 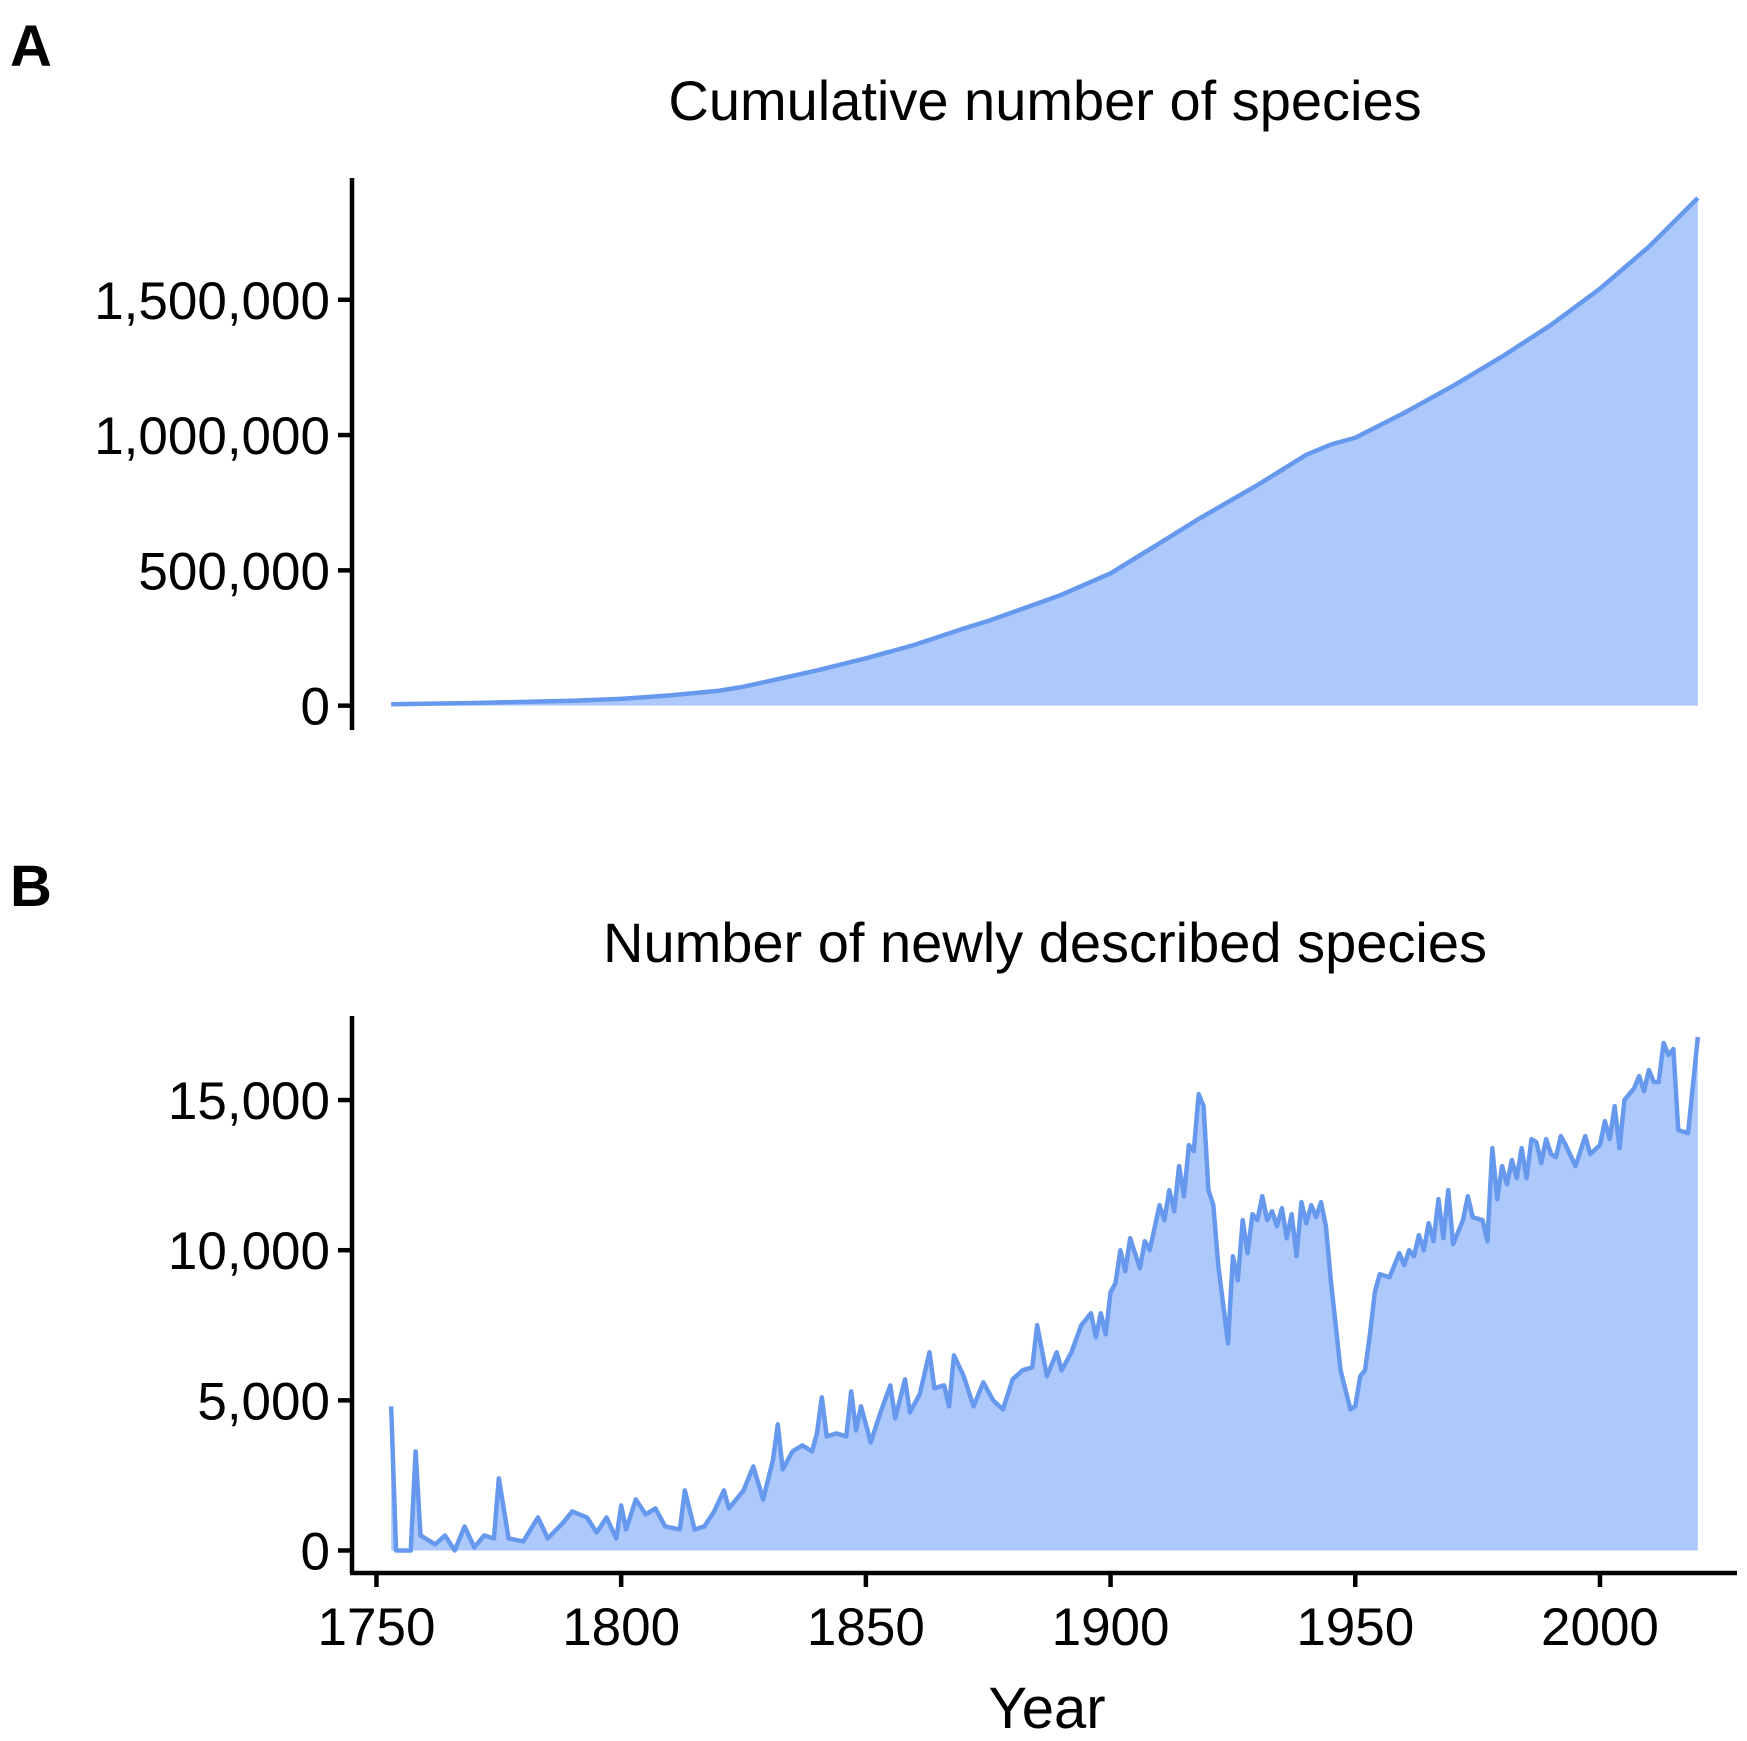 What do you see at coordinates (31, 886) in the screenshot?
I see `panel-label-b: B` at bounding box center [31, 886].